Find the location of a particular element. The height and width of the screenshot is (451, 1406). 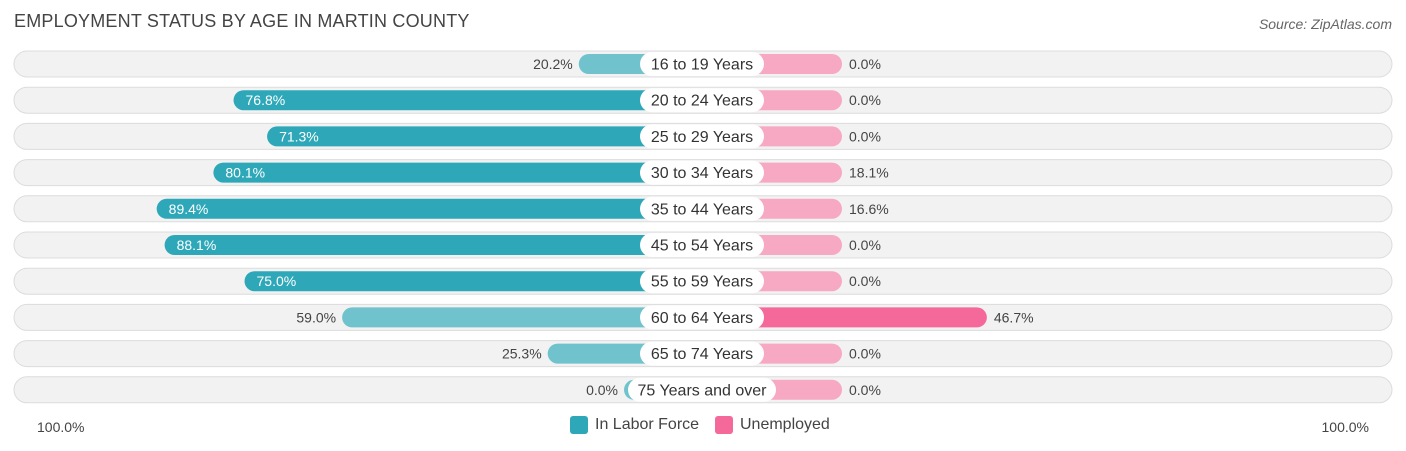

category-label: 75 Years and over is located at coordinates (703, 390).